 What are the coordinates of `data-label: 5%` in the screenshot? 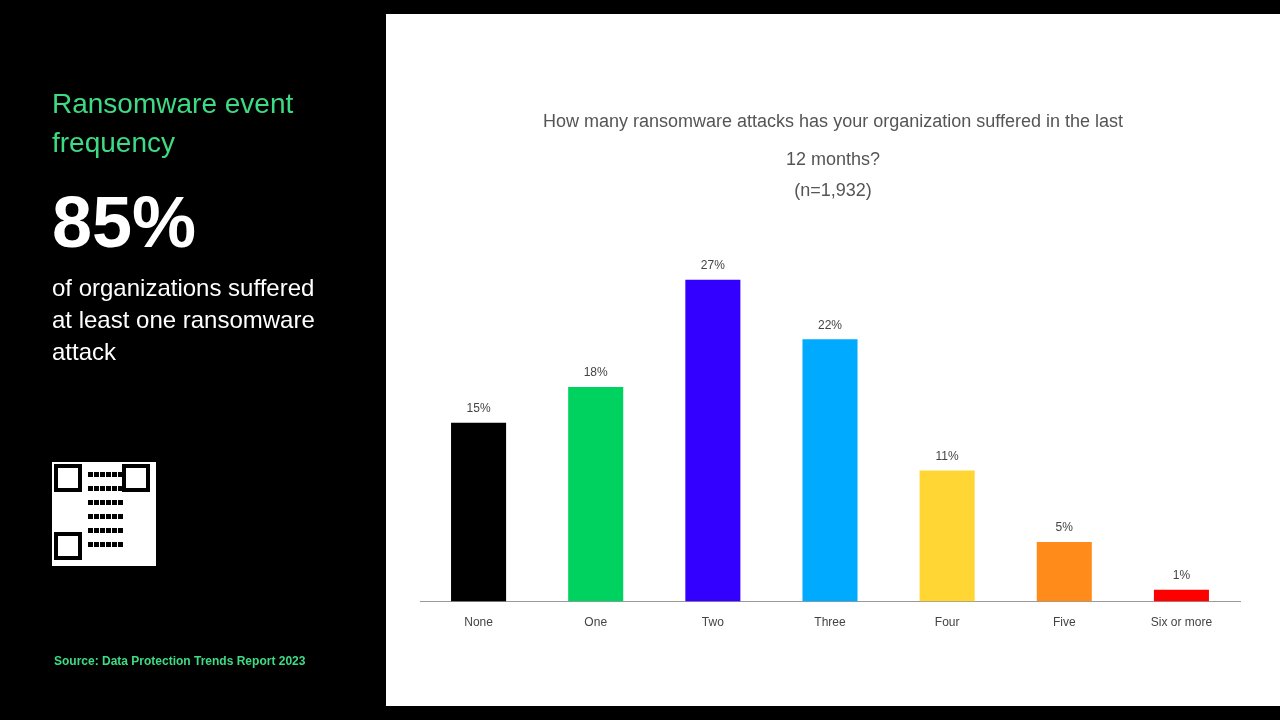 It's located at (1064, 527).